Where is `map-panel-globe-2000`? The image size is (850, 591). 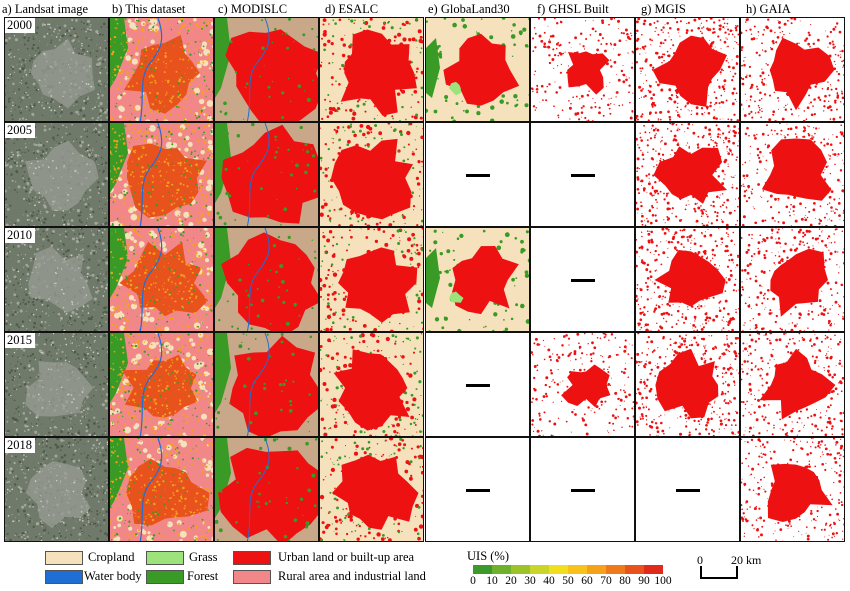
map-panel-globe-2000 is located at coordinates (477, 69).